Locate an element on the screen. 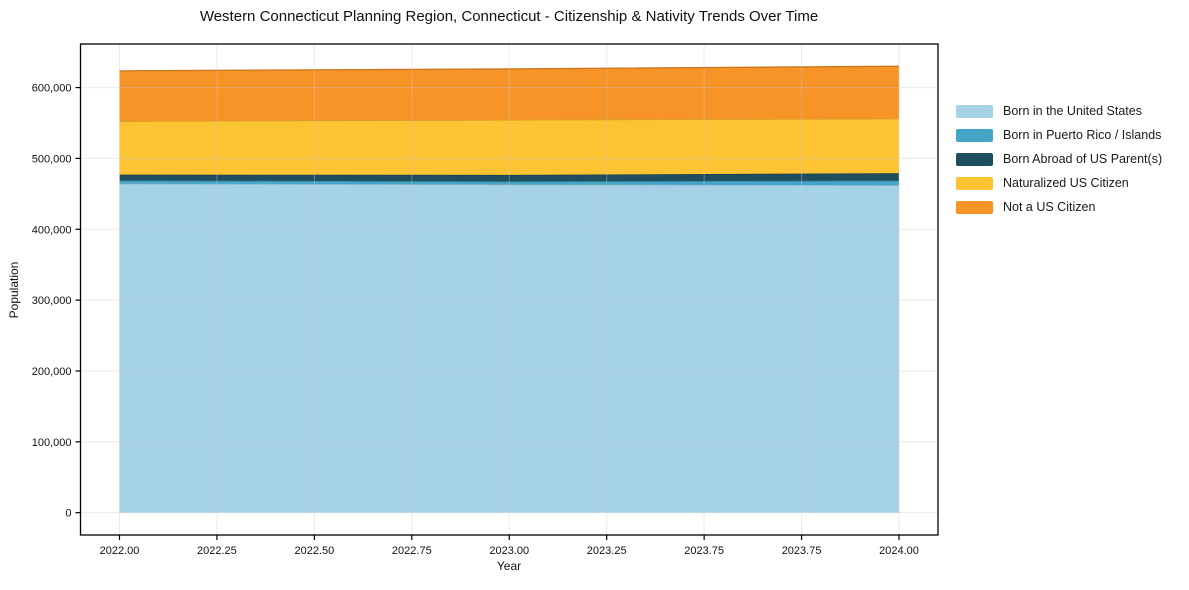 This screenshot has width=1189, height=590. legend-item: Born in Puerto Rico / Islands is located at coordinates (1059, 135).